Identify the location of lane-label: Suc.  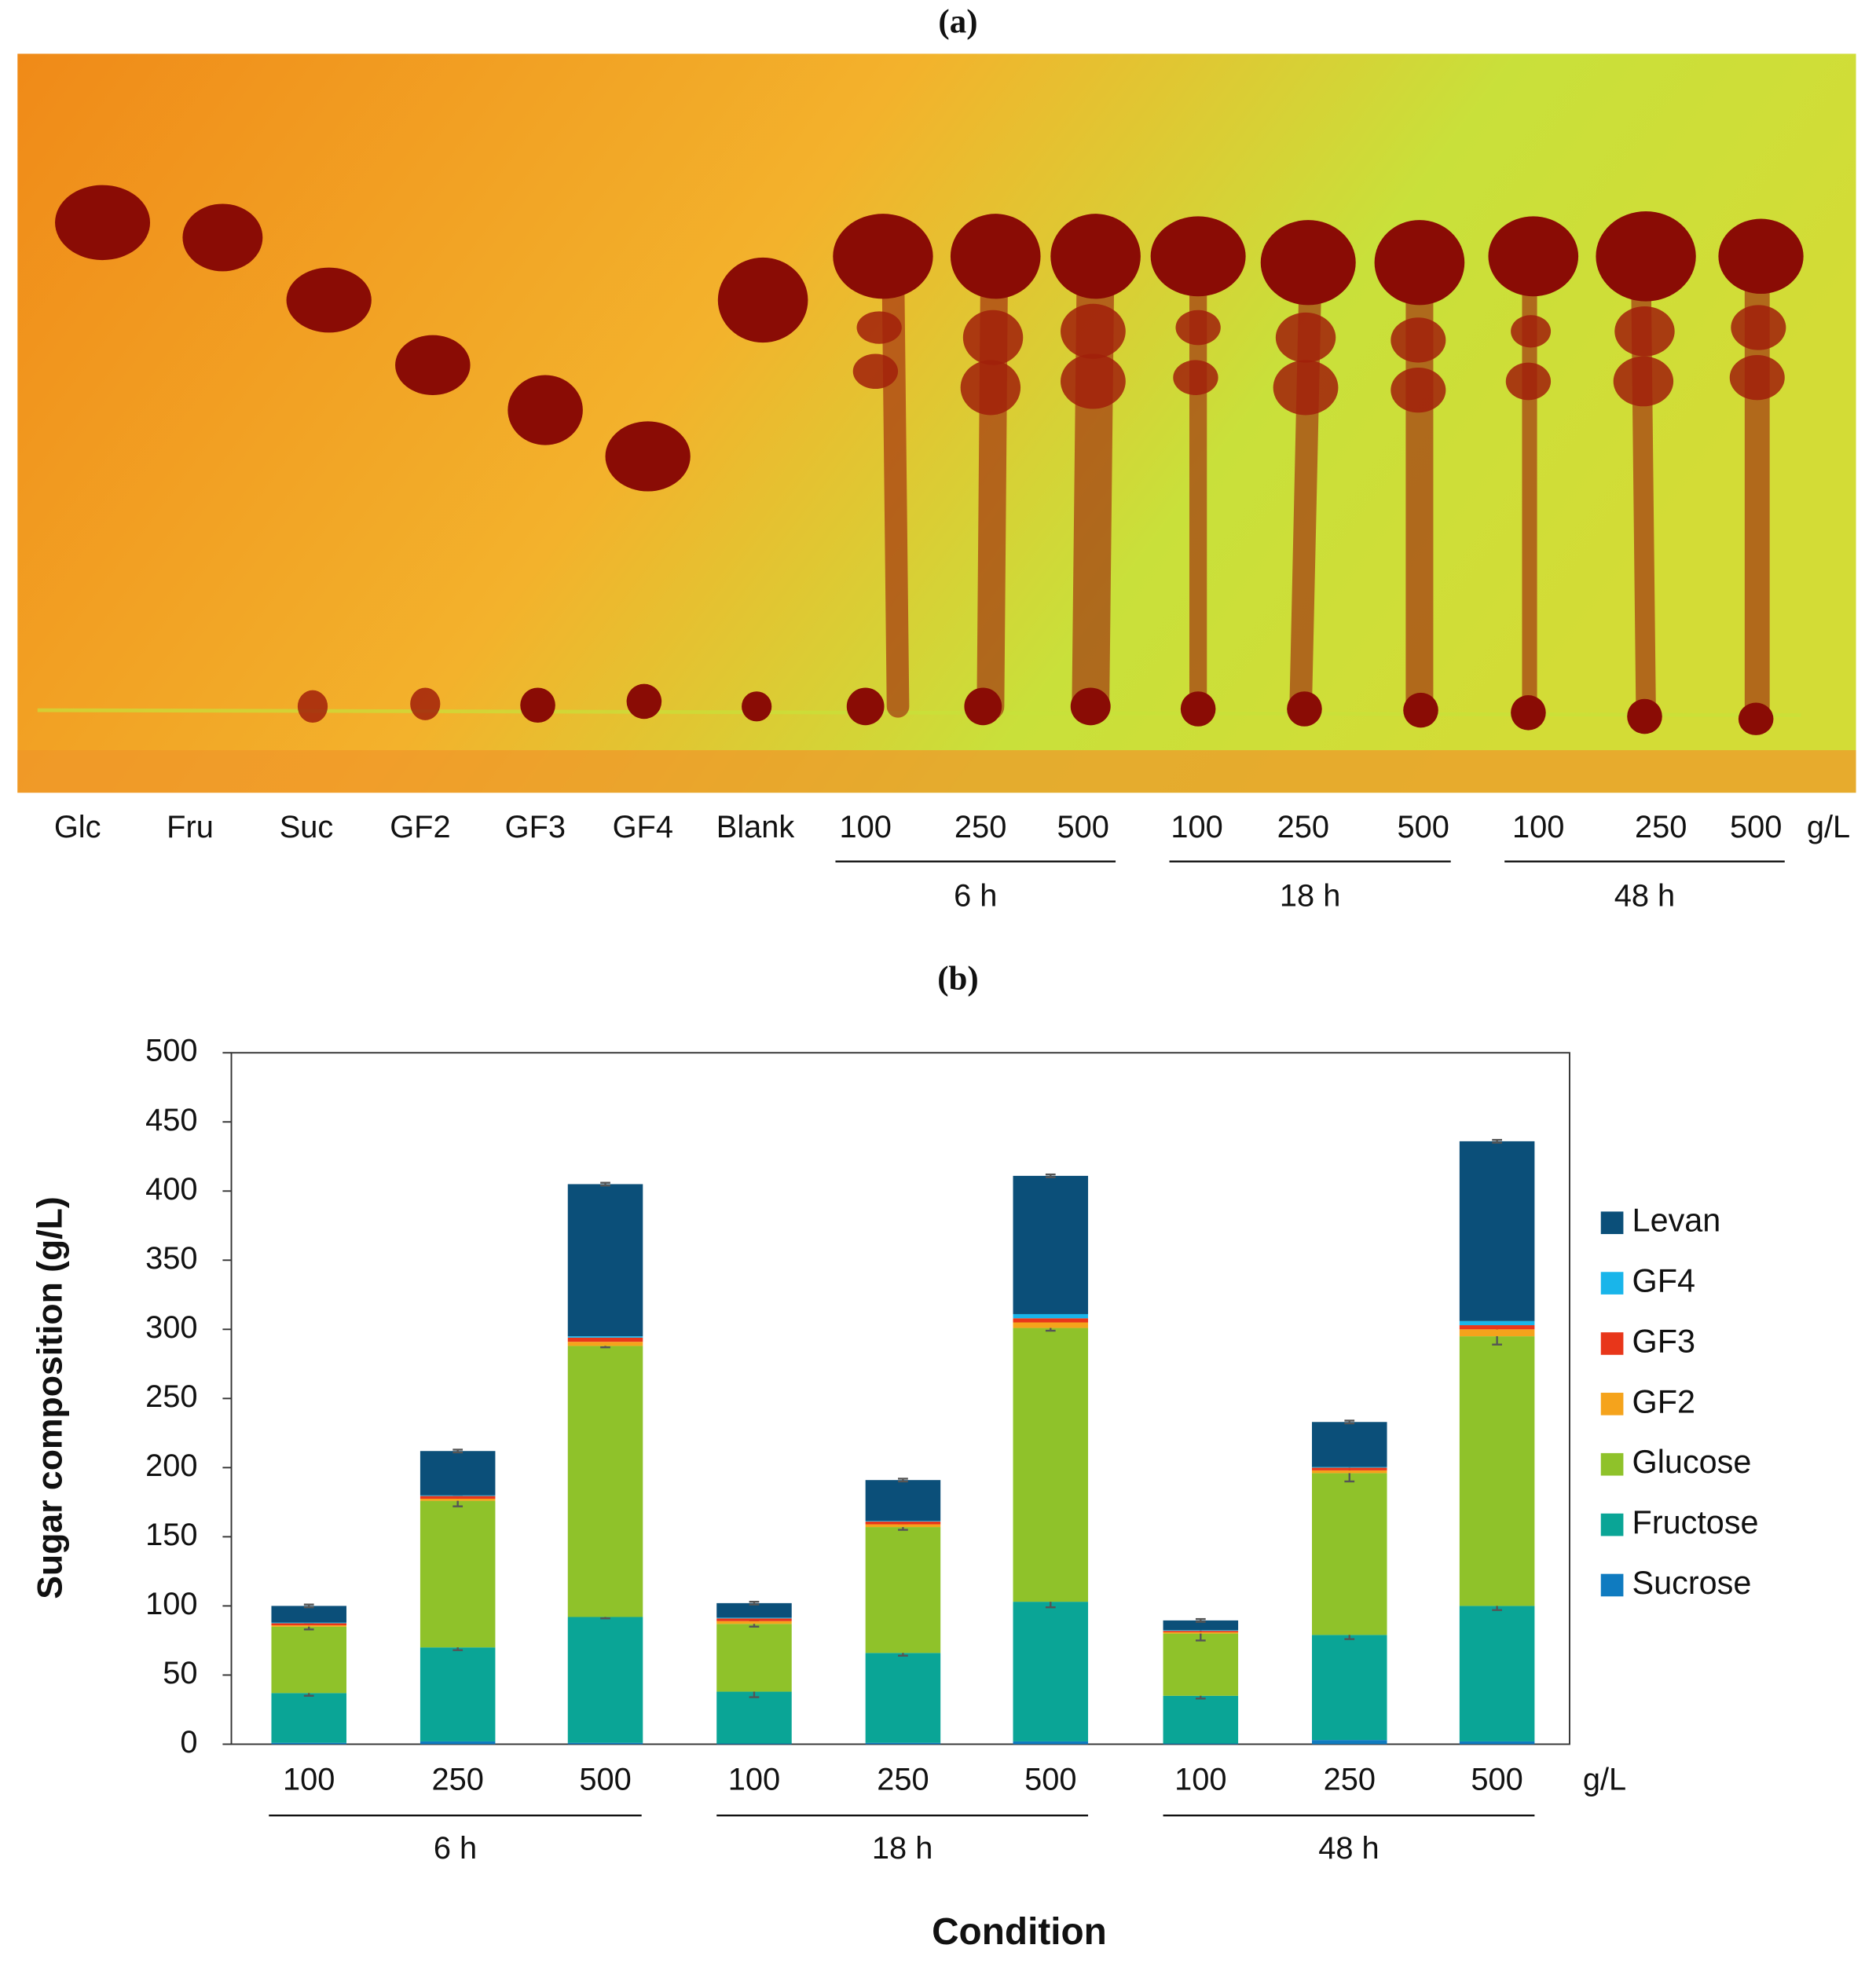
(307, 827).